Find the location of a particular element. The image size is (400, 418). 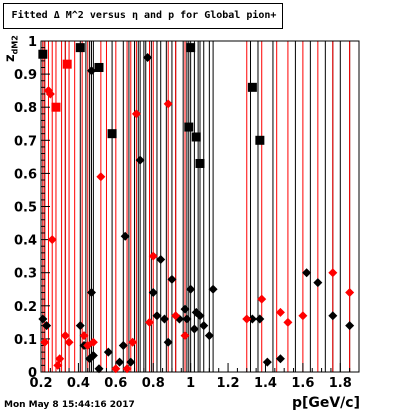

x-tick-label: 0.4 is located at coordinates (78, 383).